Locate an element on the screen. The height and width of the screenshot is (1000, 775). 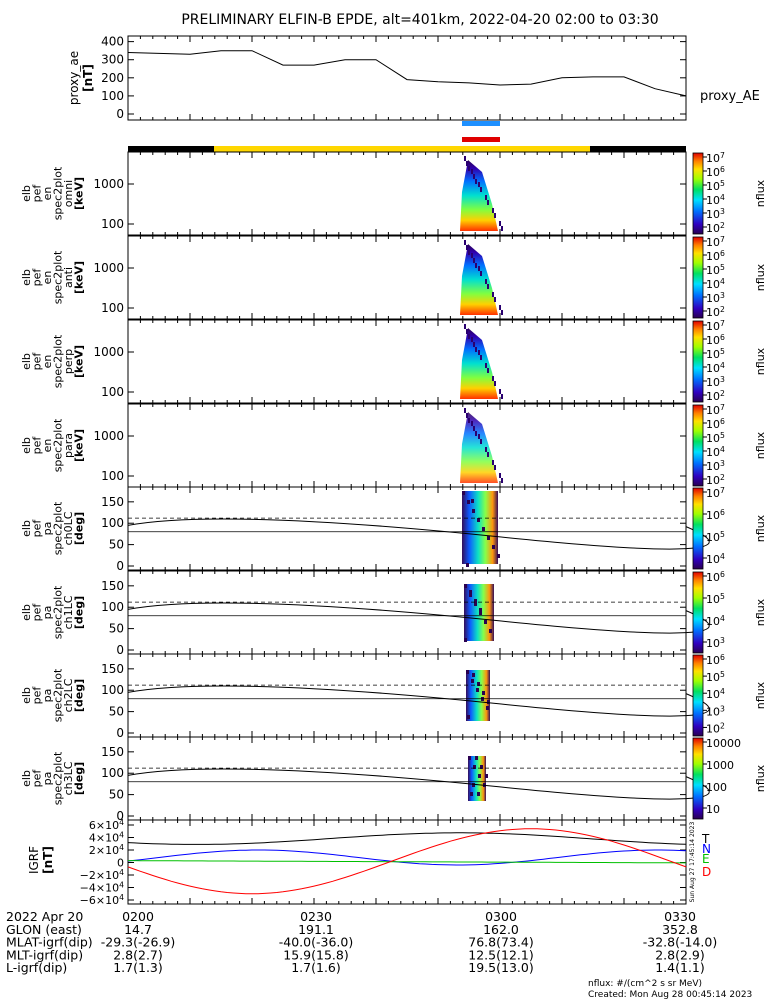
ae-ylabel-1: proxy_ae is located at coordinates (74, 78).